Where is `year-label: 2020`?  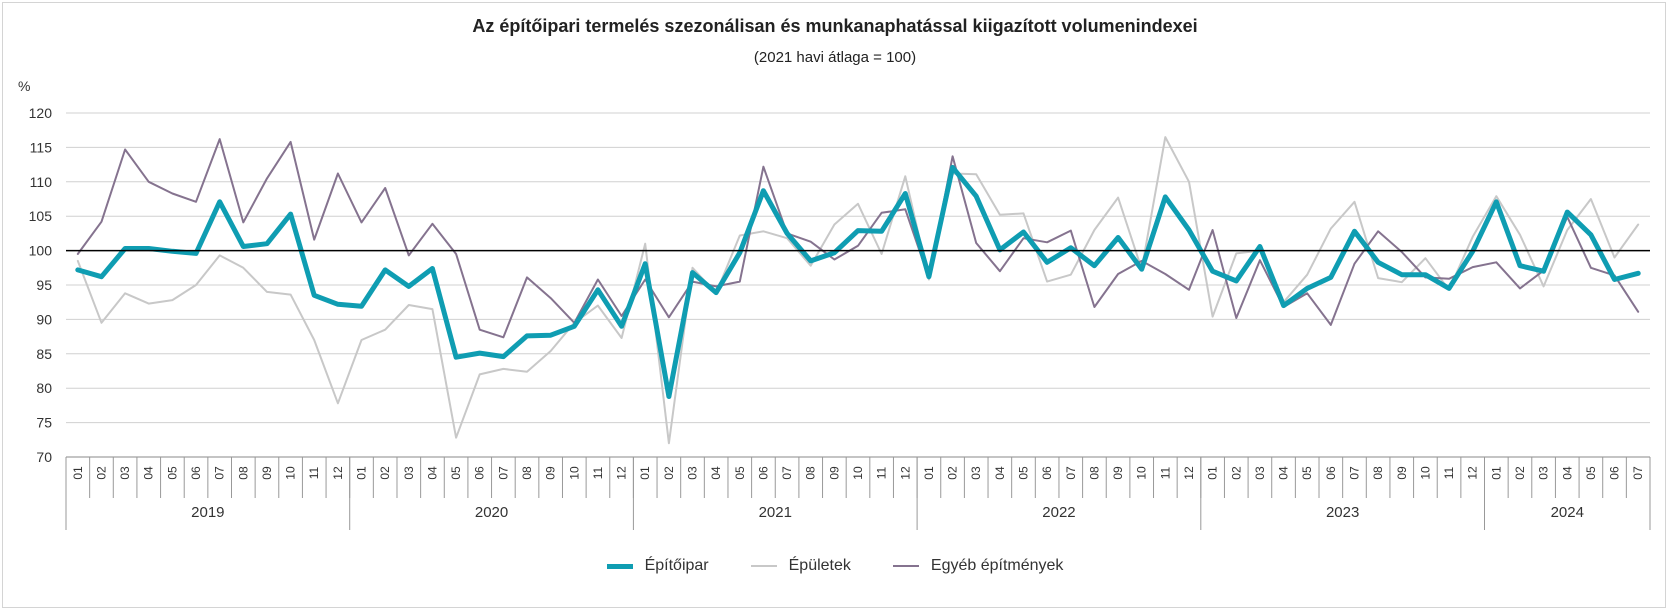
year-label: 2020 is located at coordinates (491, 512).